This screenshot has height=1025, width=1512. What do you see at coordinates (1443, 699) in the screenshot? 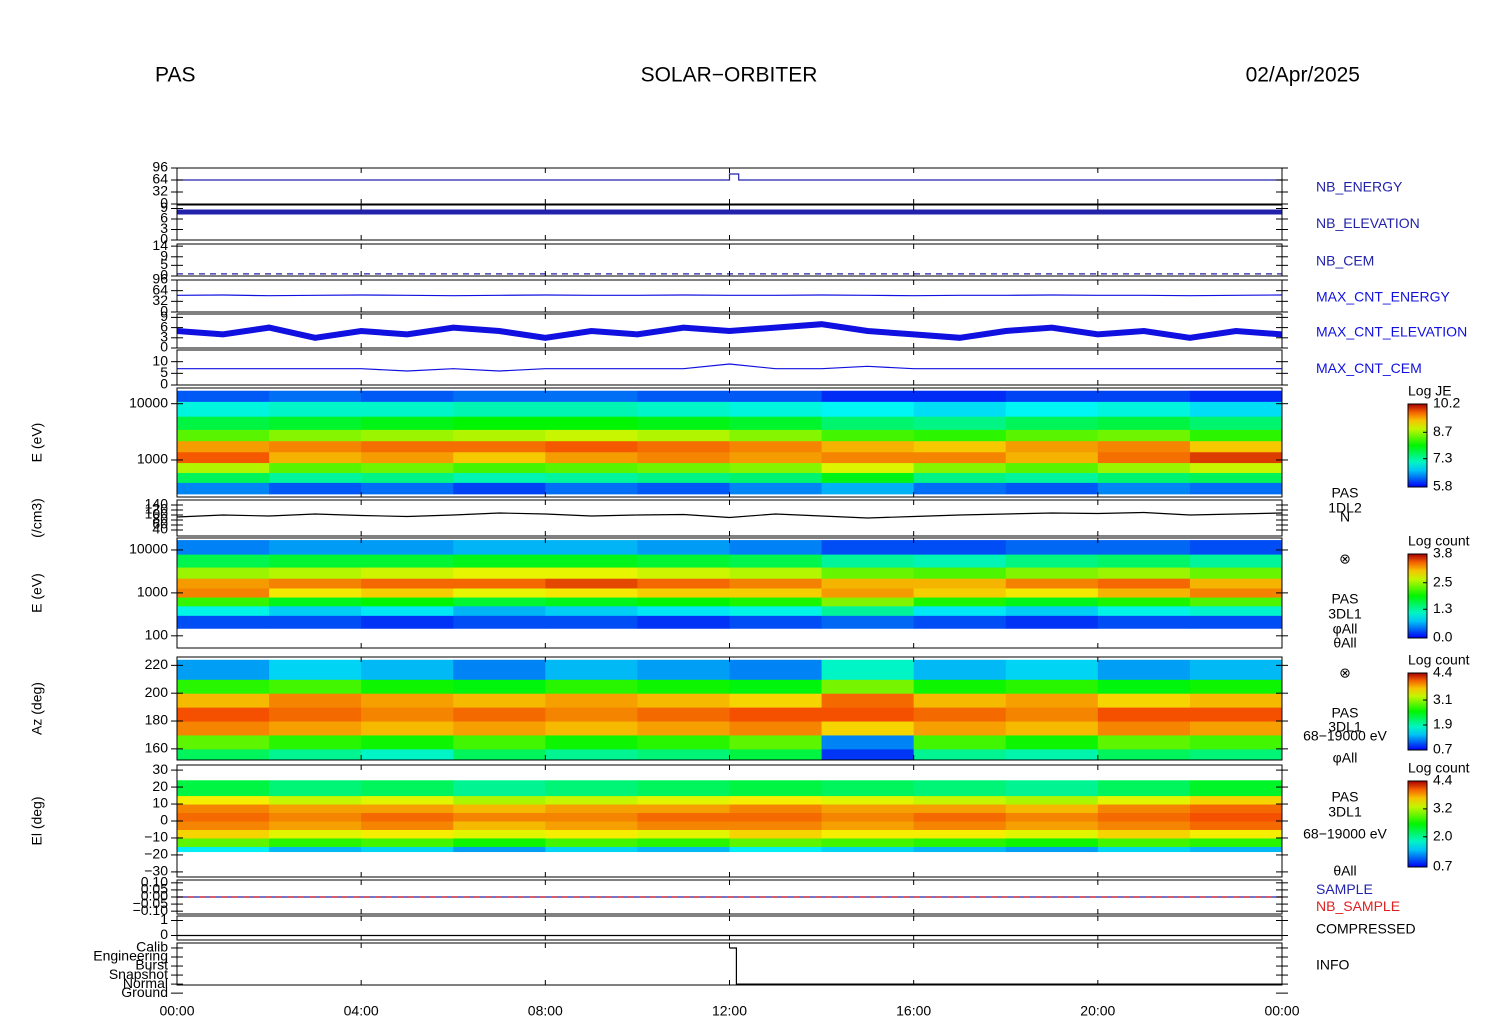
I see `colorbar-tick-label: 3.1` at bounding box center [1443, 699].